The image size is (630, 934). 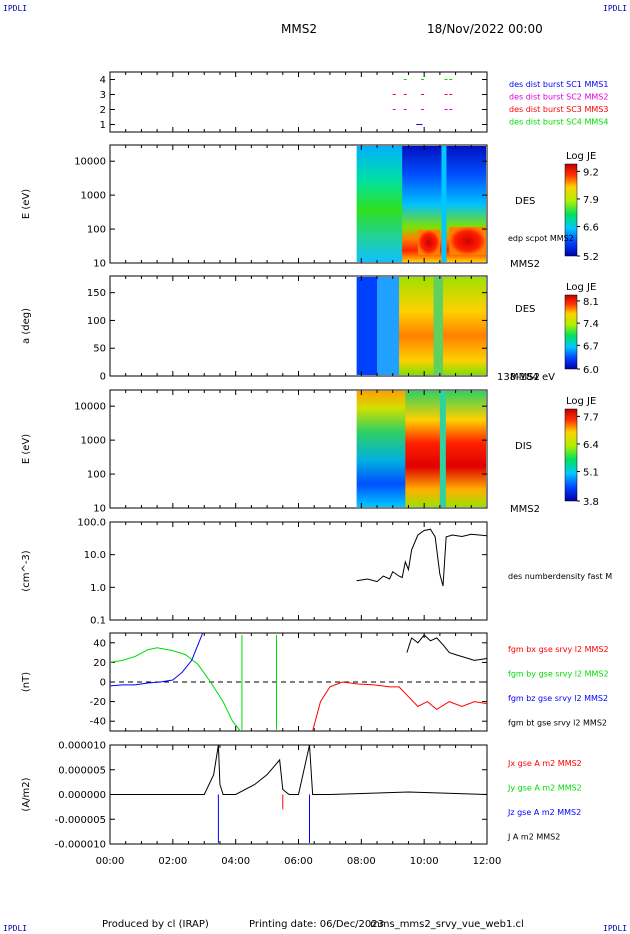 What do you see at coordinates (172, 861) in the screenshot?
I see `x-tick-label: 02:00` at bounding box center [172, 861].